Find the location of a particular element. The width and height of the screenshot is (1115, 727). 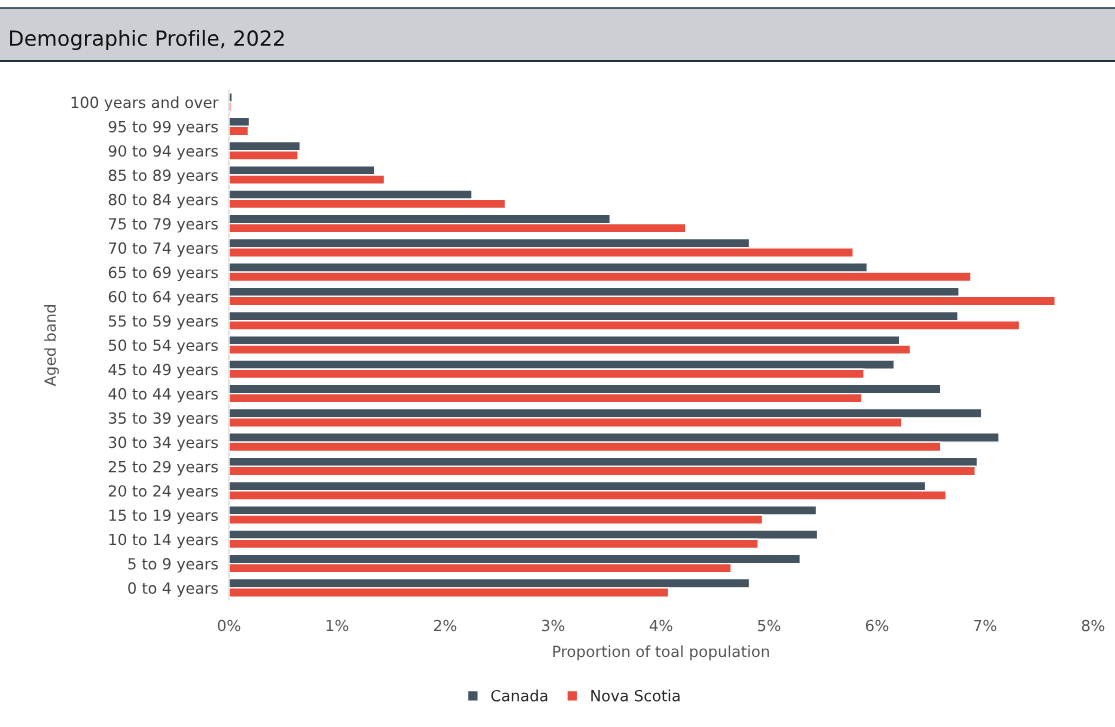

x-tick-label: 1% is located at coordinates (337, 625).